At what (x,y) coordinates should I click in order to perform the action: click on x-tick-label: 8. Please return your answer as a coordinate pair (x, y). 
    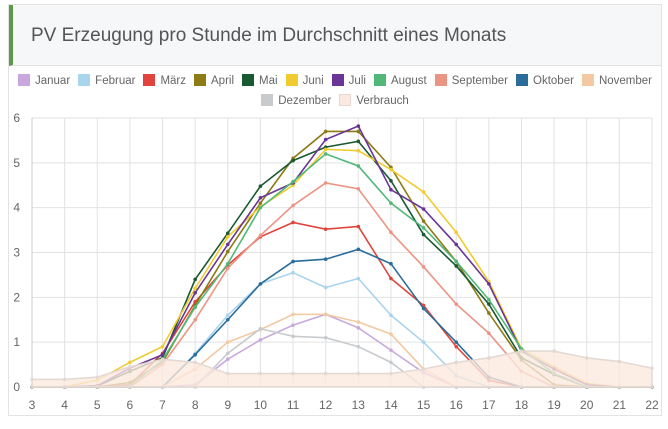
    Looking at the image, I should click on (195, 405).